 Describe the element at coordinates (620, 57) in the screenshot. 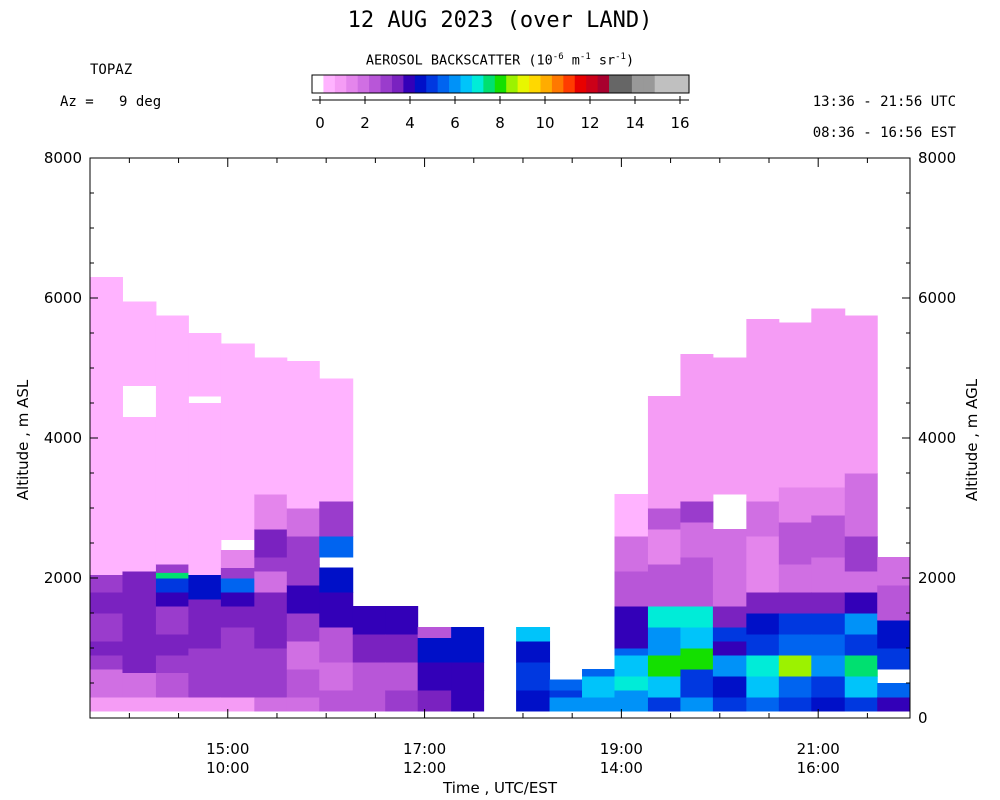

I see `colorbar-title-exp3: -1` at that location.